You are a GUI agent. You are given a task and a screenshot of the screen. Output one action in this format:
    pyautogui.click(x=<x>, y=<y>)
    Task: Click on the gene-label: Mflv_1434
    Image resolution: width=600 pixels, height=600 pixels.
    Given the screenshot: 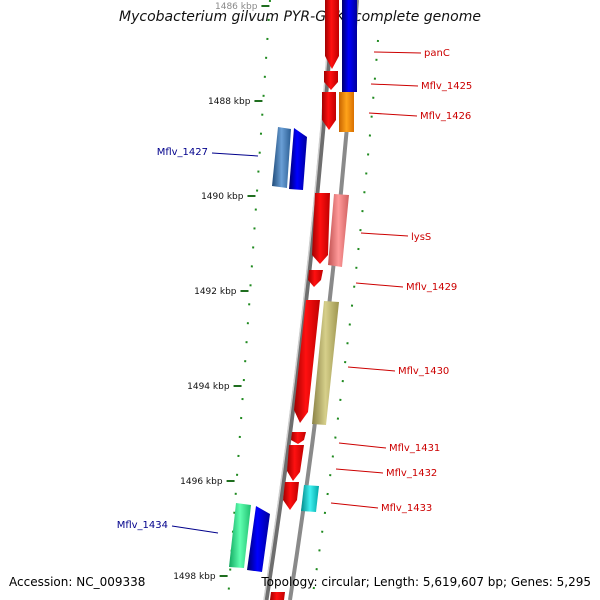 What is the action you would take?
    pyautogui.click(x=142, y=525)
    